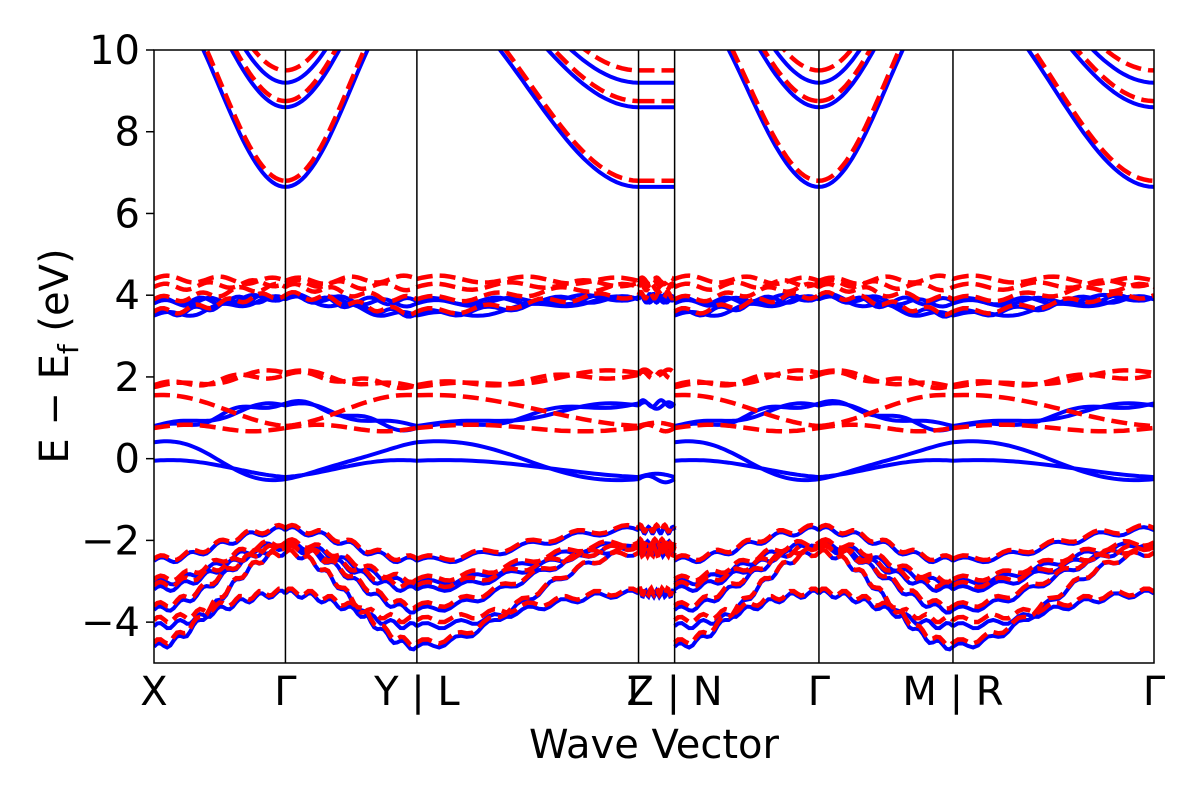 The width and height of the screenshot is (1200, 800). I want to click on y-tick-label: 8, so click(127, 133).